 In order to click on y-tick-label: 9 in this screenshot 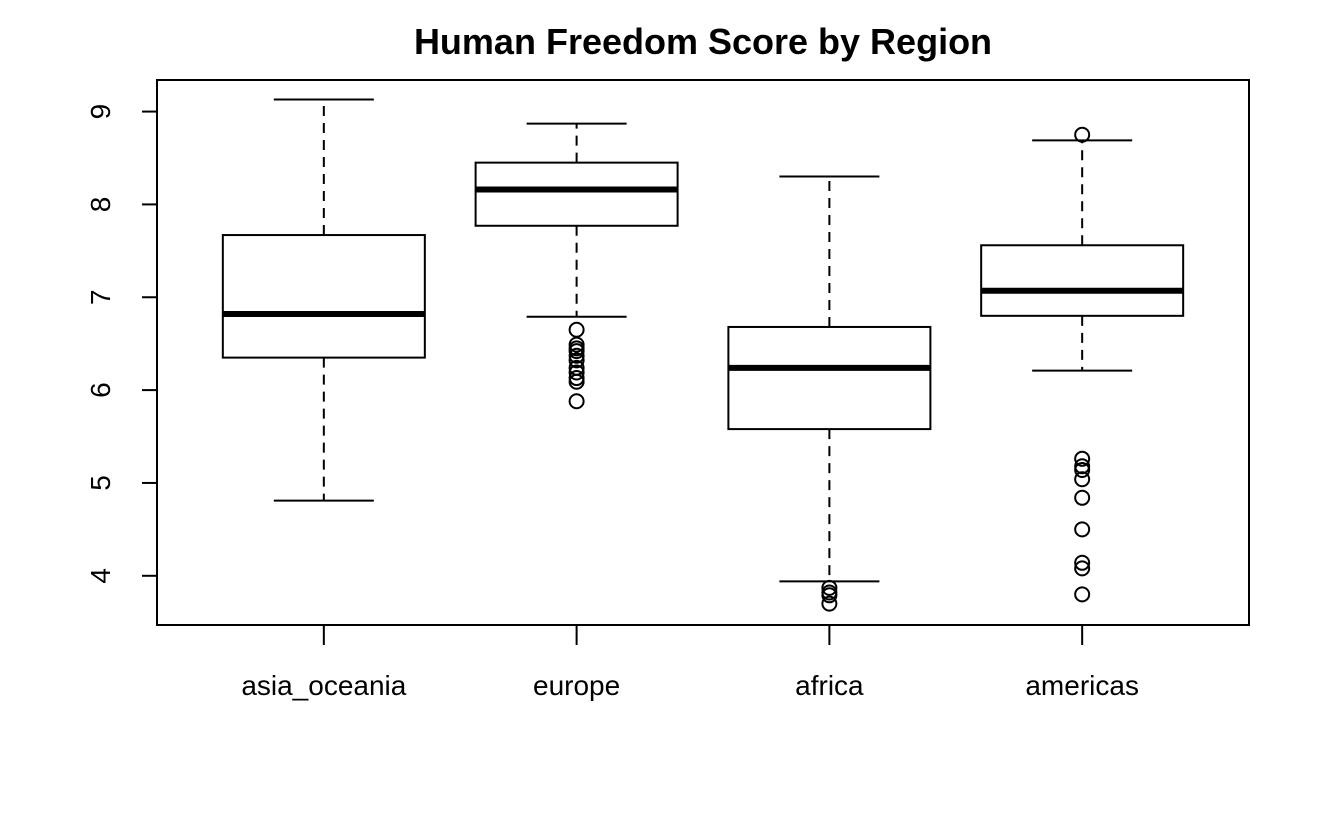, I will do `click(100, 112)`.